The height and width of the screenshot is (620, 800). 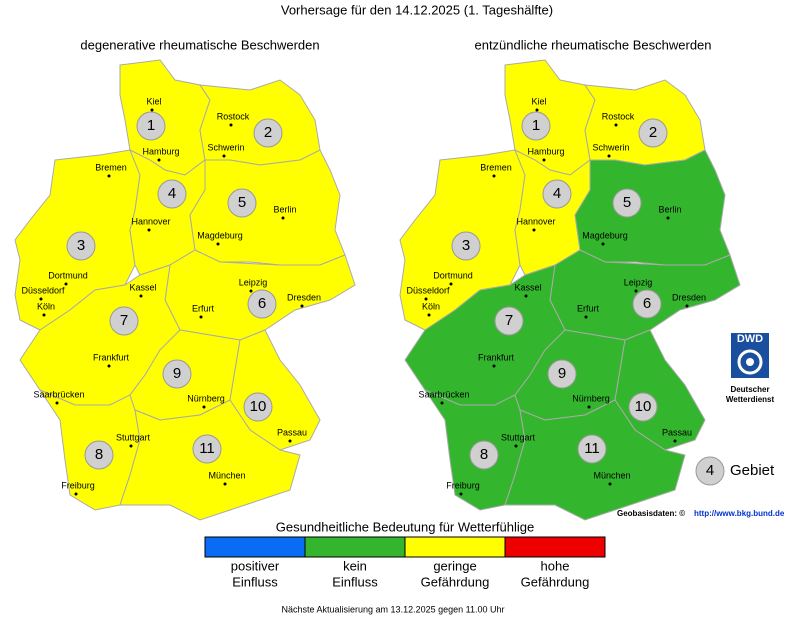 What do you see at coordinates (78, 485) in the screenshot?
I see `city-label: Freiburg` at bounding box center [78, 485].